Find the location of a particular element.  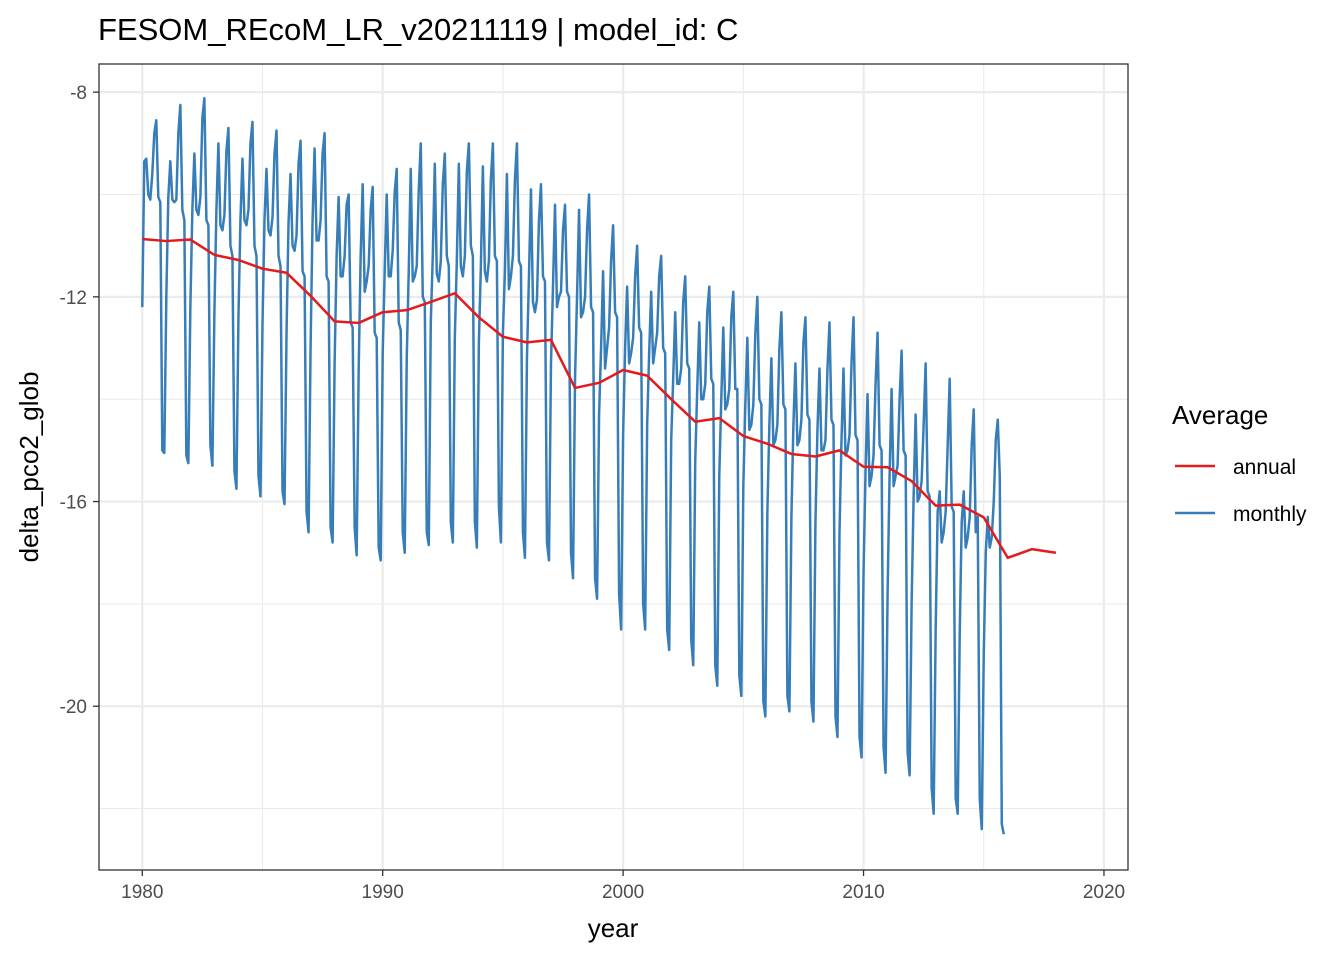

y-axis-title: delta_pco2_glob is located at coordinates (29, 467).